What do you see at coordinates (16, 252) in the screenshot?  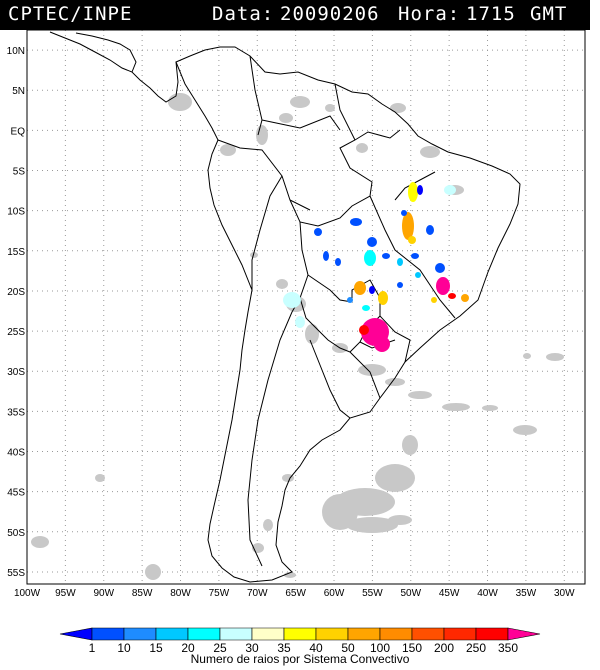 I see `lat-tick-label: 15S` at bounding box center [16, 252].